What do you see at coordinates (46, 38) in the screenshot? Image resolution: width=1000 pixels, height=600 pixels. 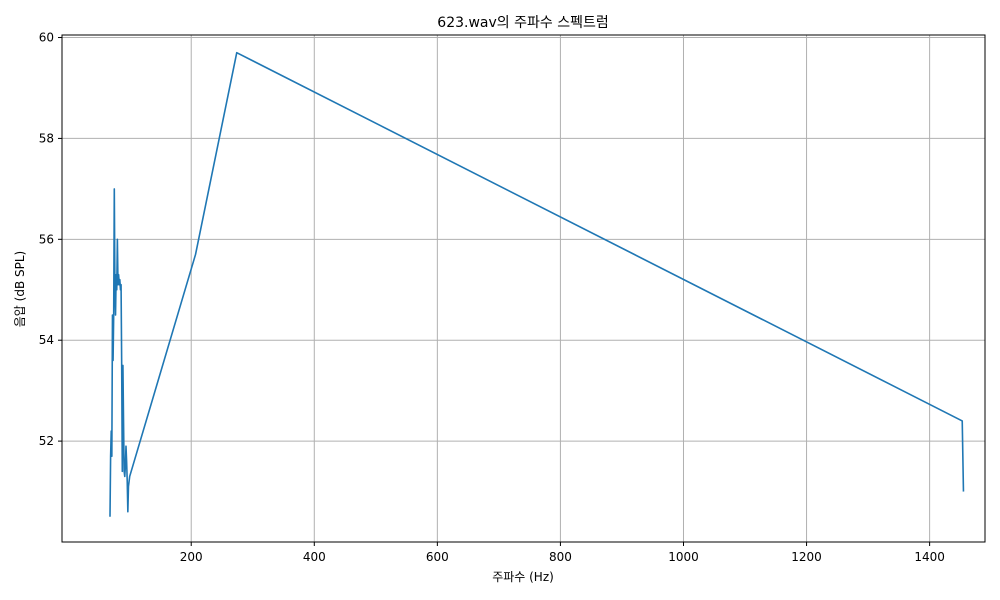 I see `y-tick-label: 60` at bounding box center [46, 38].